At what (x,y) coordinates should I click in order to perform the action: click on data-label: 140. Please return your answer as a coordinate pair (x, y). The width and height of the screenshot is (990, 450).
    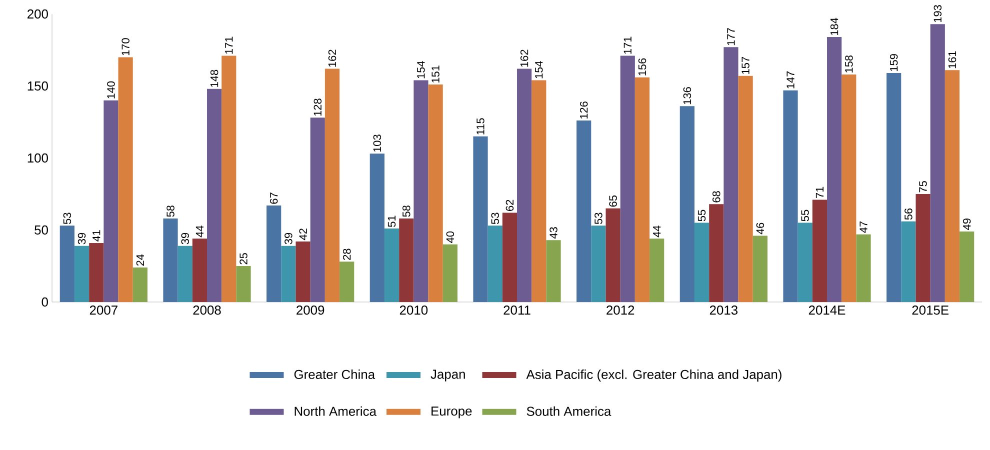
    Looking at the image, I should click on (111, 89).